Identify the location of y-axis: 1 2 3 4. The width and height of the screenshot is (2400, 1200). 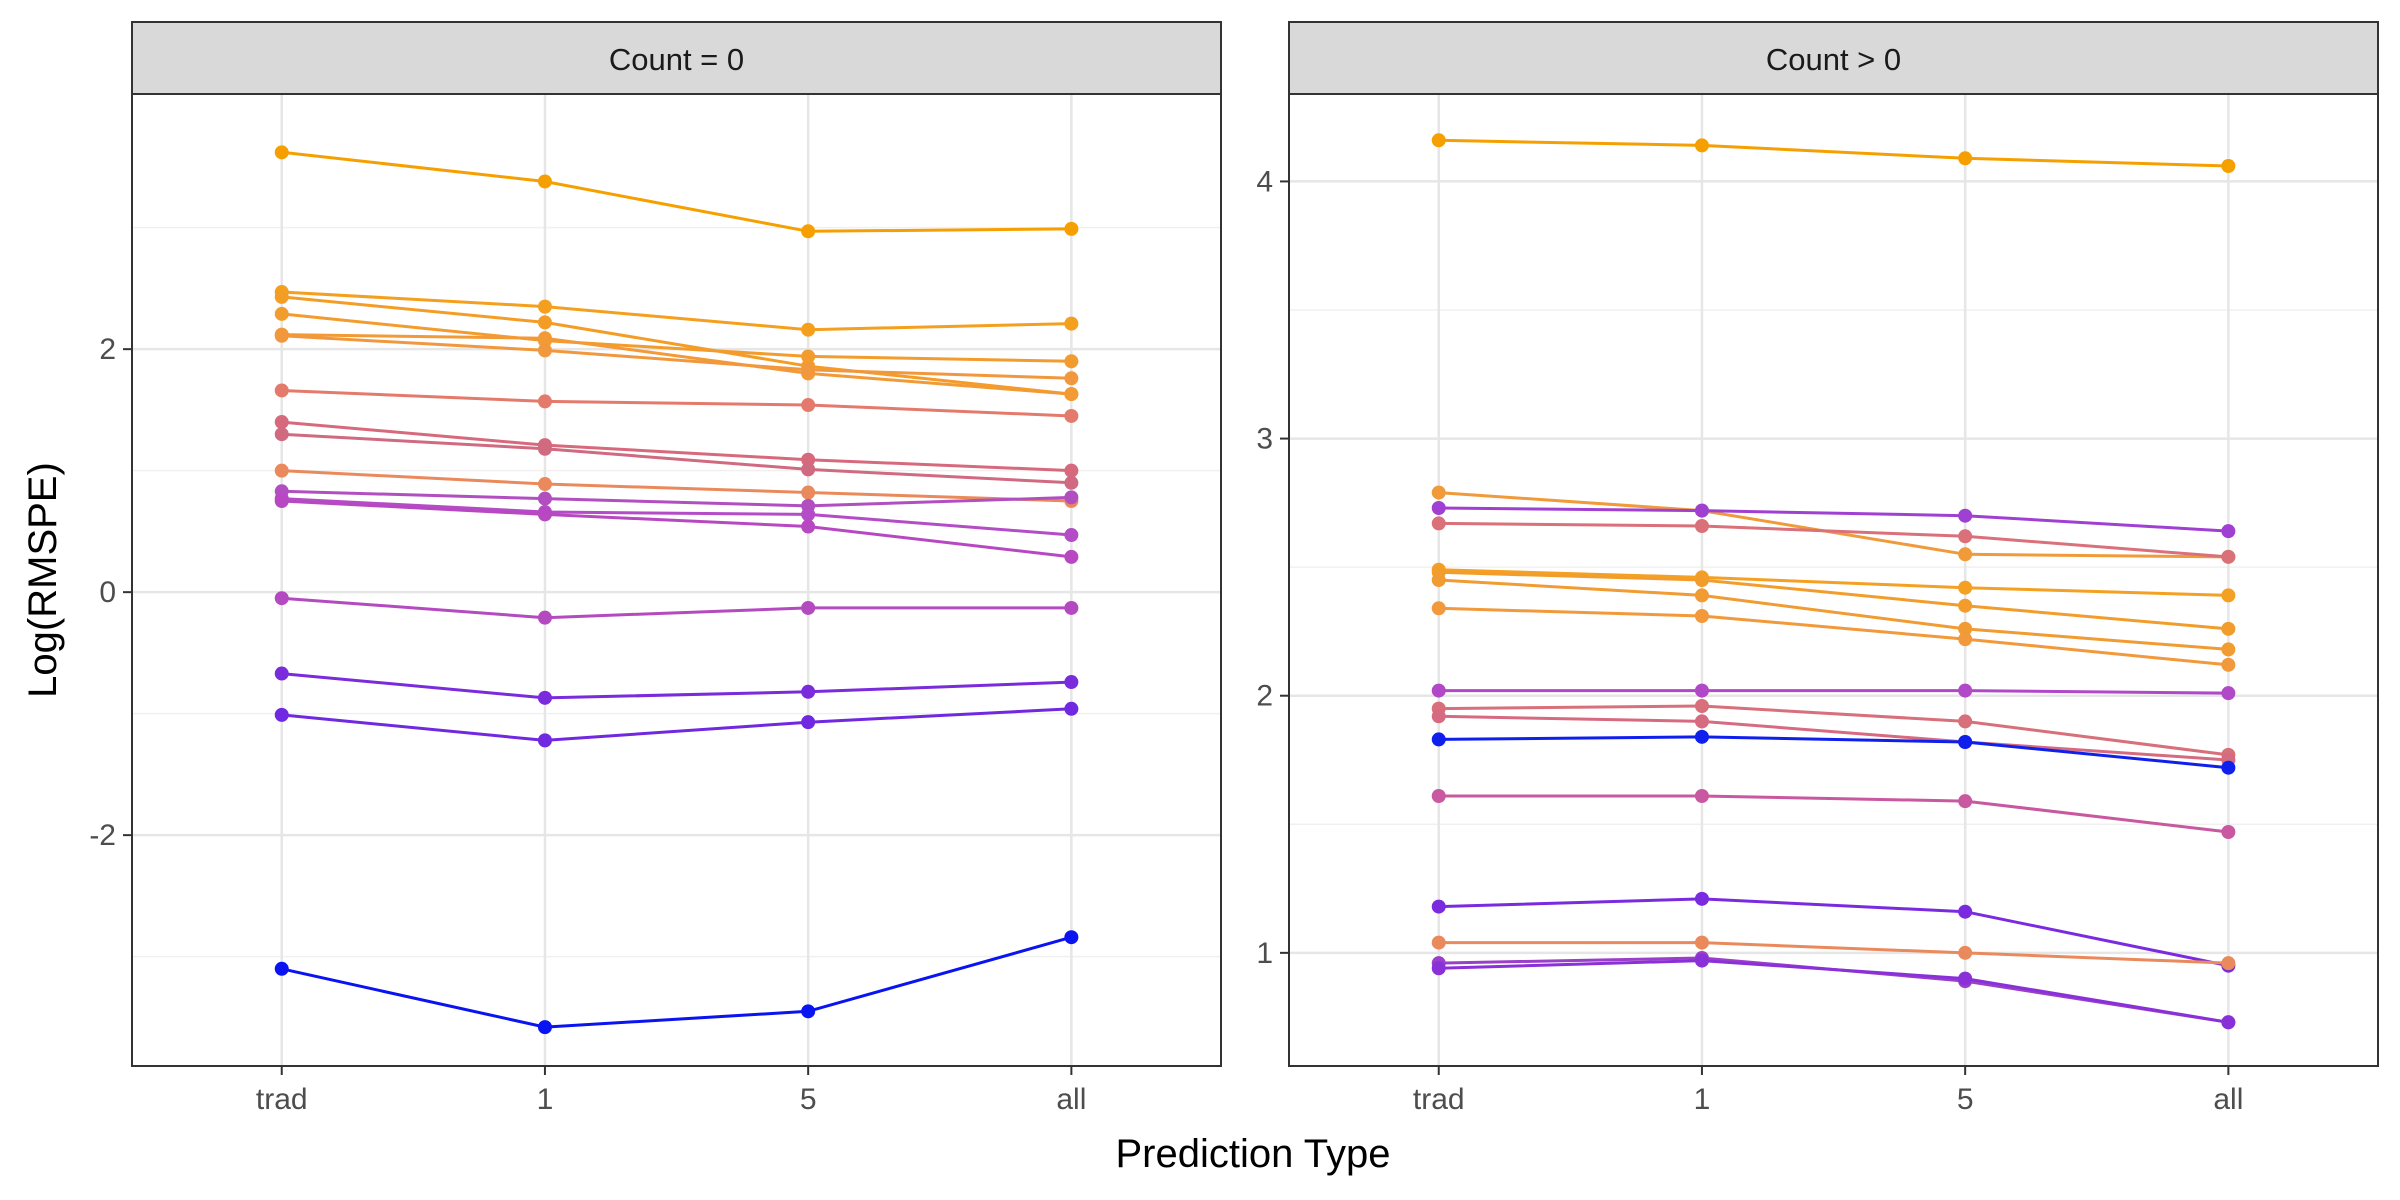
(1272, 567).